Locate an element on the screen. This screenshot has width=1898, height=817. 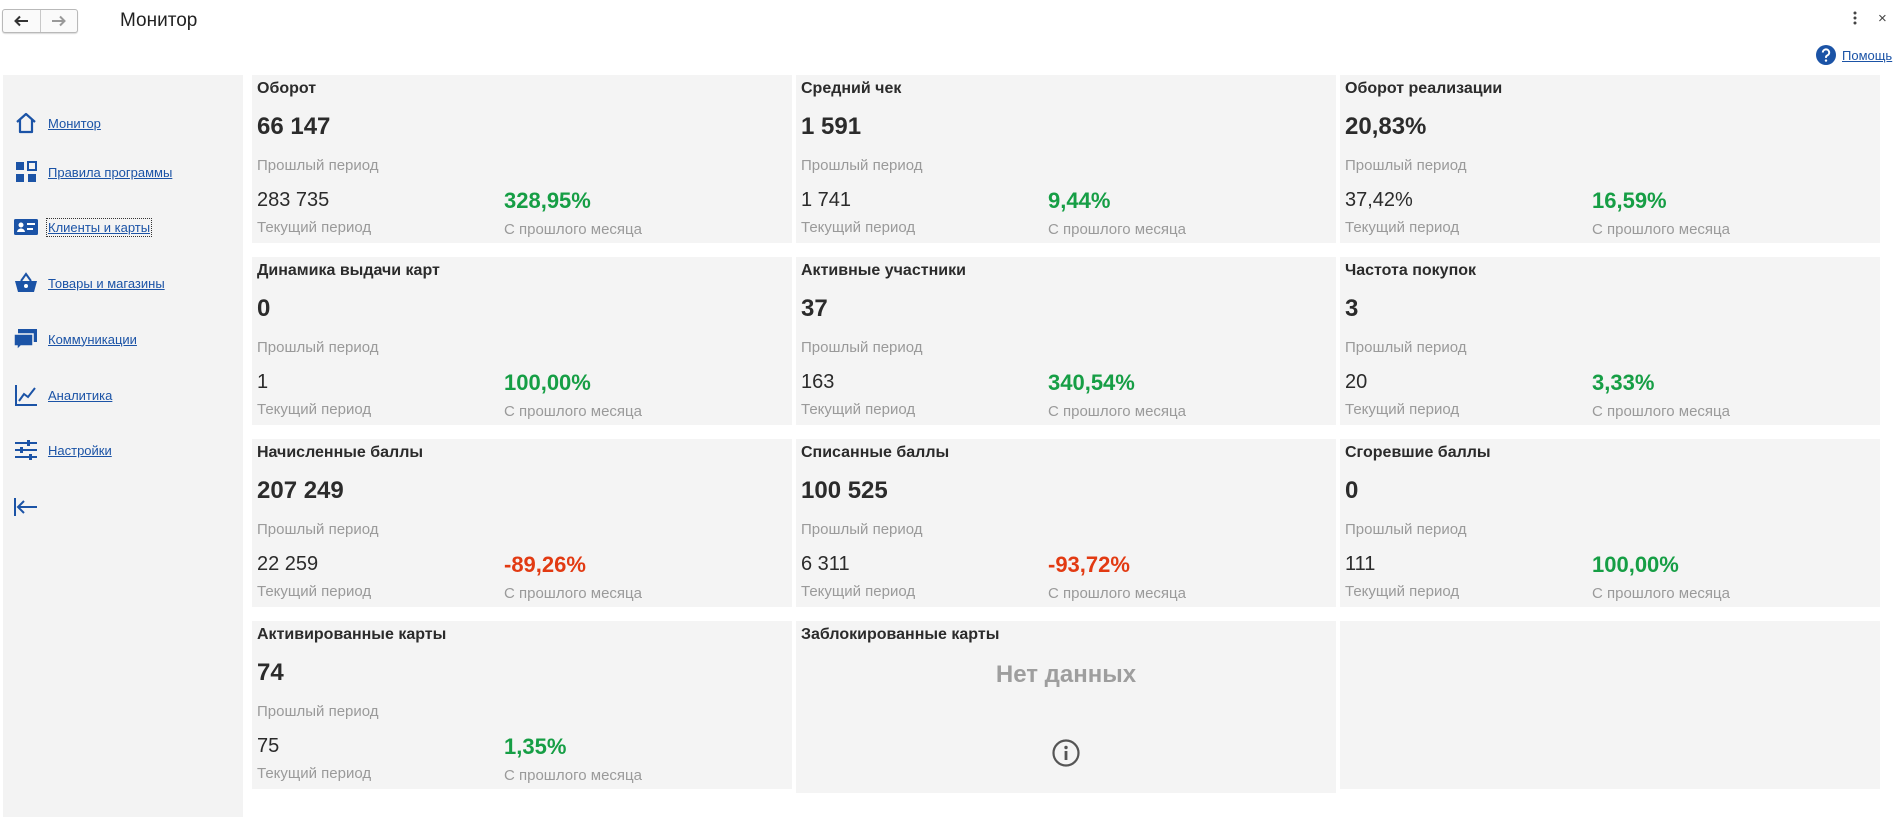
sidebar-item-clients: Клиенты и карты is located at coordinates (83, 227).